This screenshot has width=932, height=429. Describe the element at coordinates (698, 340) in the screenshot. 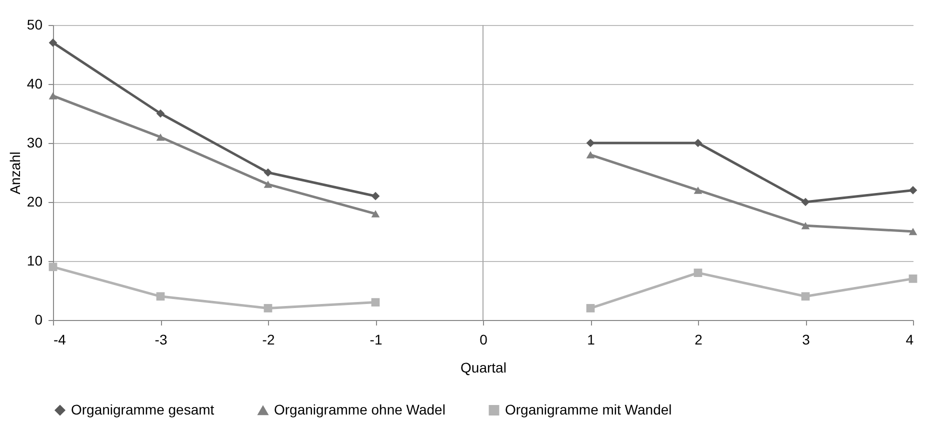

I see `x-tick-label: 2` at that location.